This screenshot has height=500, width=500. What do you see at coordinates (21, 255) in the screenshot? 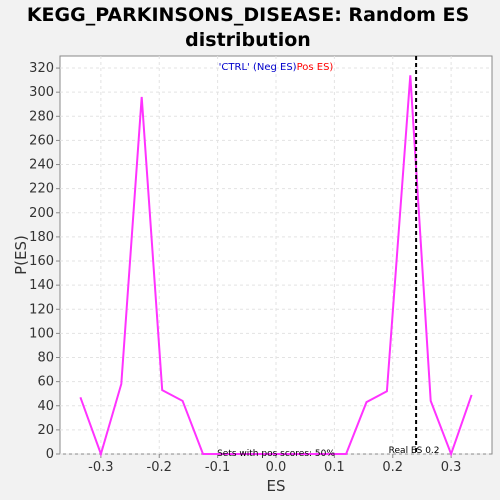
I see `y-axis-label: P(ES)` at bounding box center [21, 255].